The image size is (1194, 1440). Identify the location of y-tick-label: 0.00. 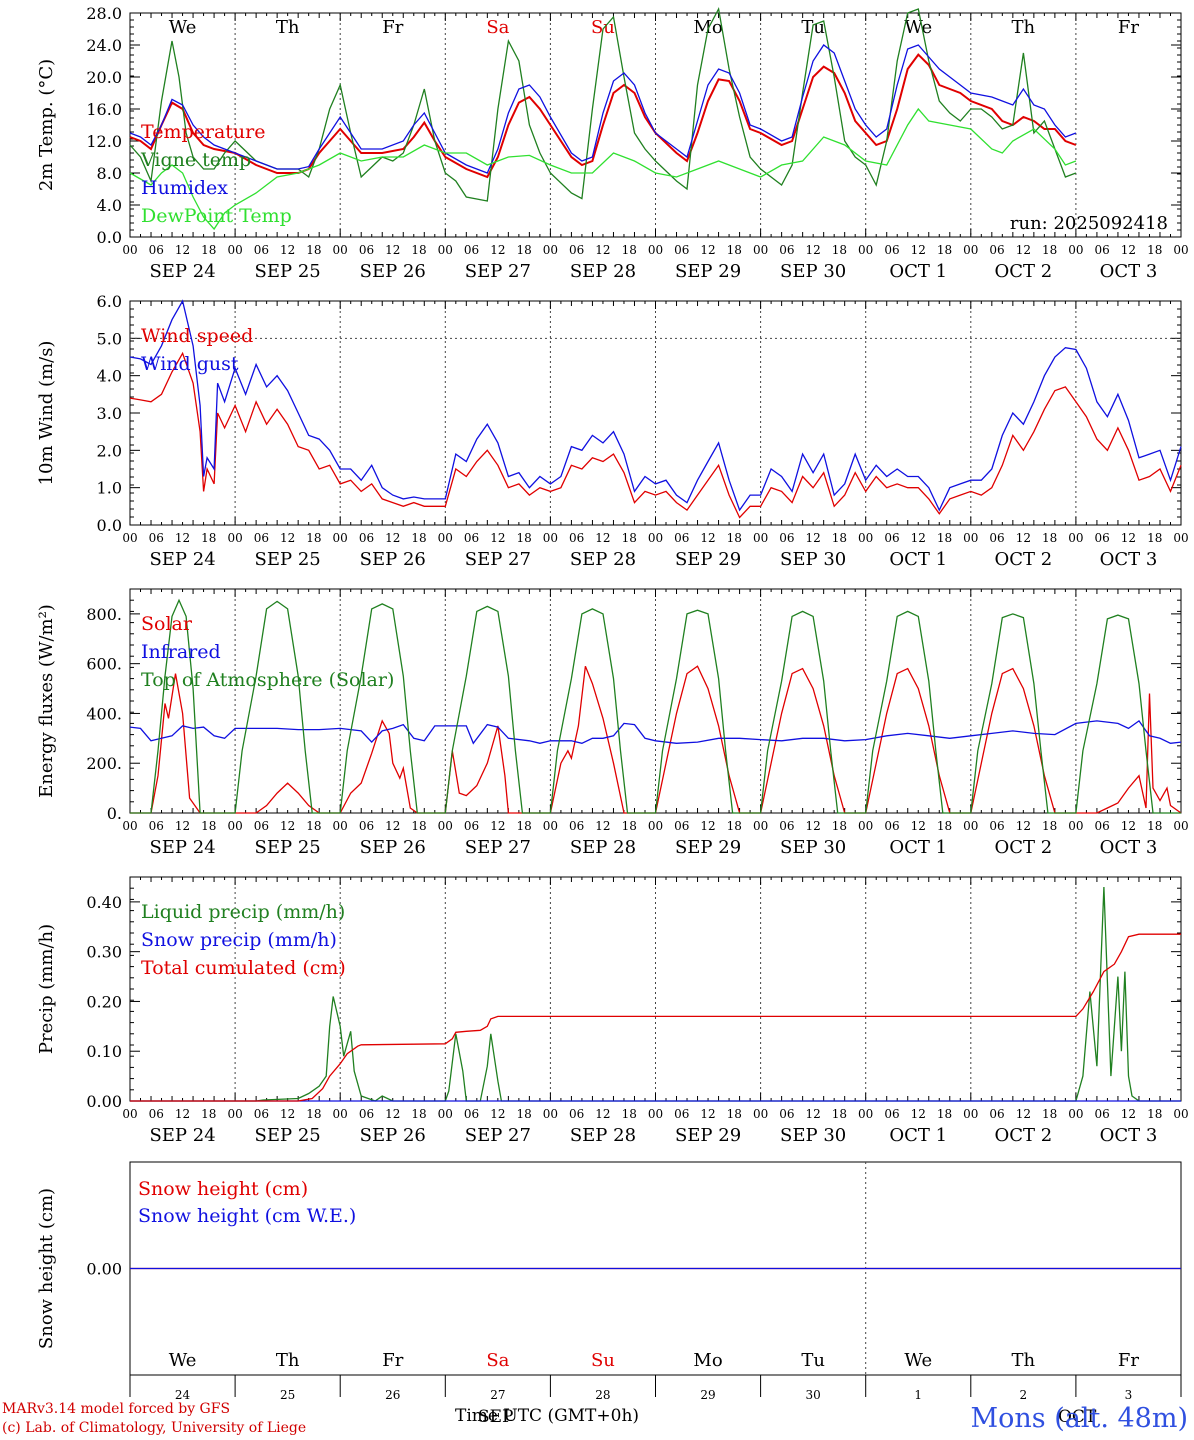
(104, 1269).